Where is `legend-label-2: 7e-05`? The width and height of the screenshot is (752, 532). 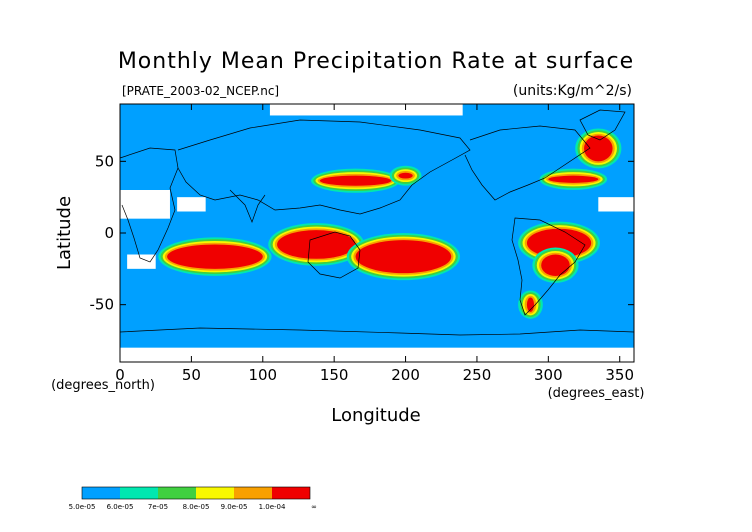 legend-label-2: 7e-05 is located at coordinates (158, 507).